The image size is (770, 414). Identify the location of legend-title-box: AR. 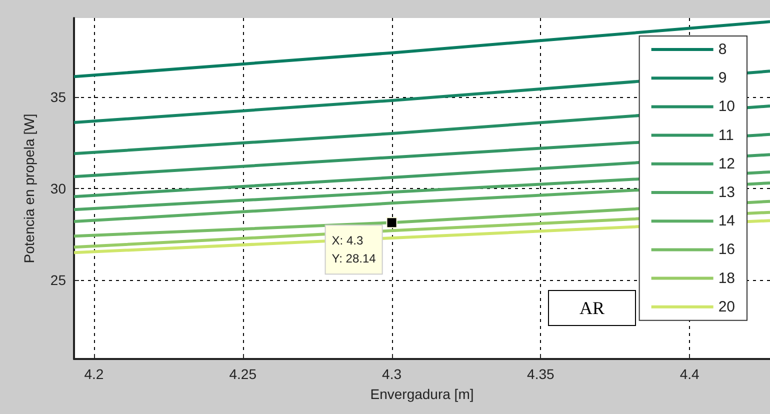
(592, 308).